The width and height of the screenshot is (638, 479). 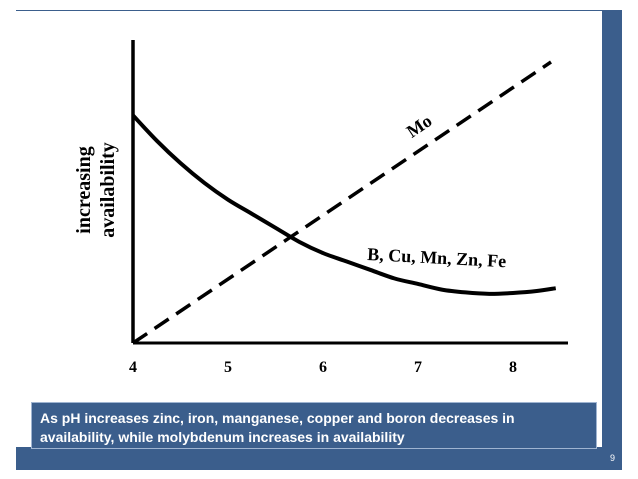 I want to click on y-axis-label-line-1: increasing, so click(x=84, y=189).